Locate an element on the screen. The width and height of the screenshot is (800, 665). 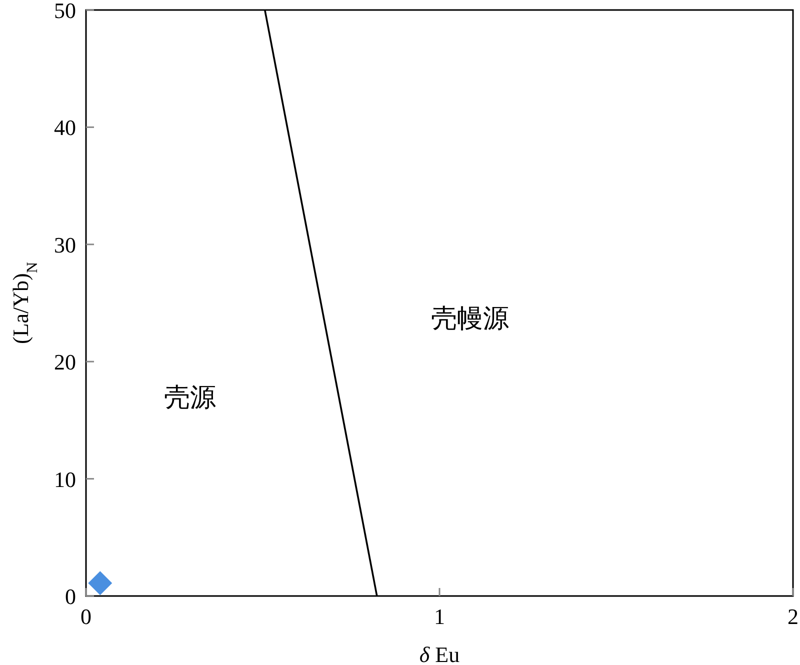
x-axis-title: δ Eu is located at coordinates (439, 653).